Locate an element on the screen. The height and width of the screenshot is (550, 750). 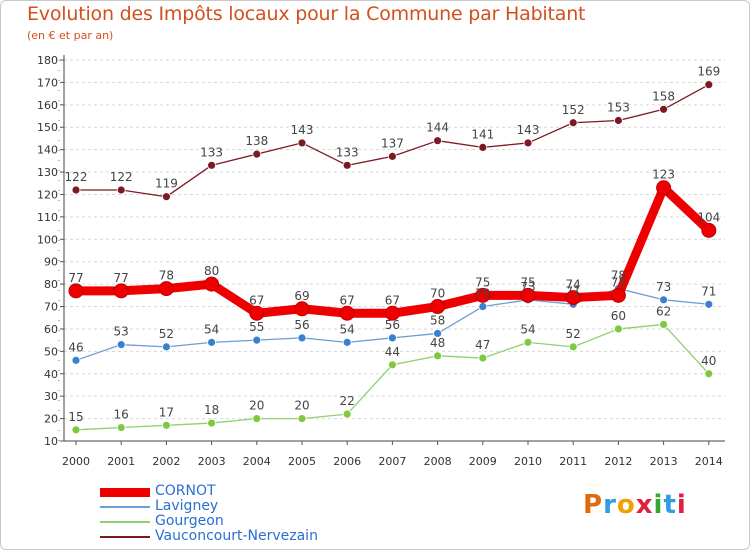
data-label-lavigney: 46 is located at coordinates (75, 347).